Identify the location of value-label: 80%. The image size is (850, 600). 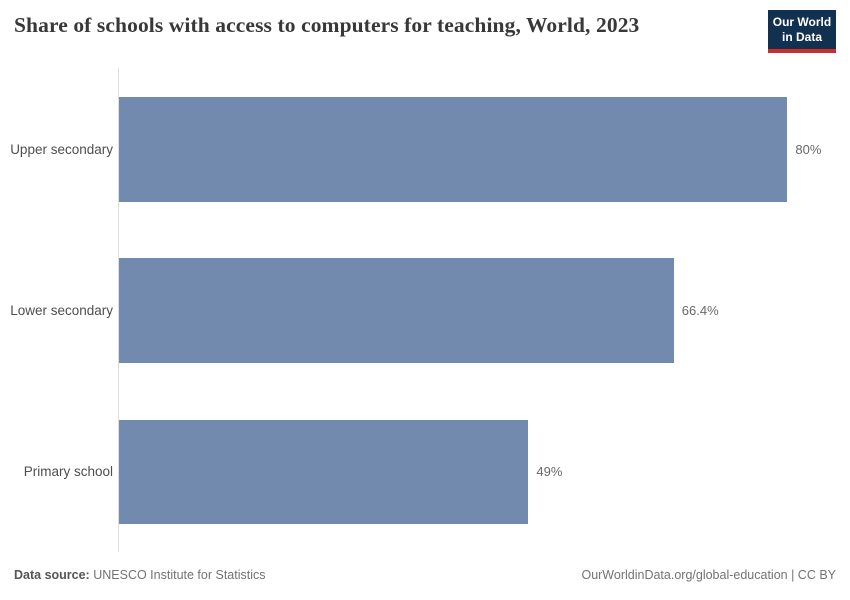
(808, 149).